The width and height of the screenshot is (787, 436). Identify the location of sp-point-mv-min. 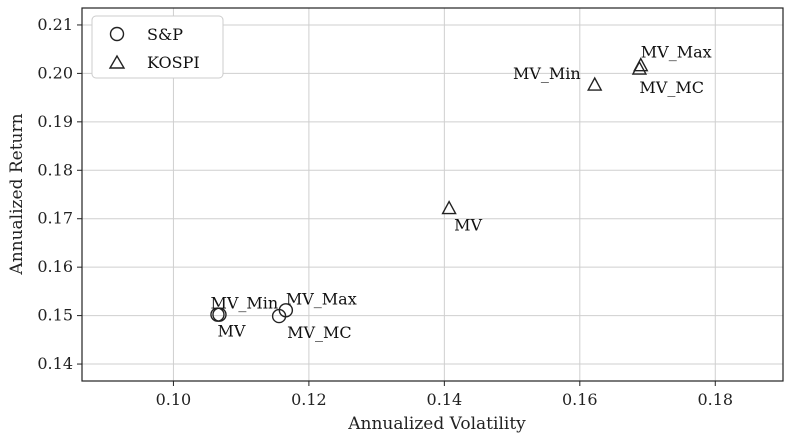
(219, 314).